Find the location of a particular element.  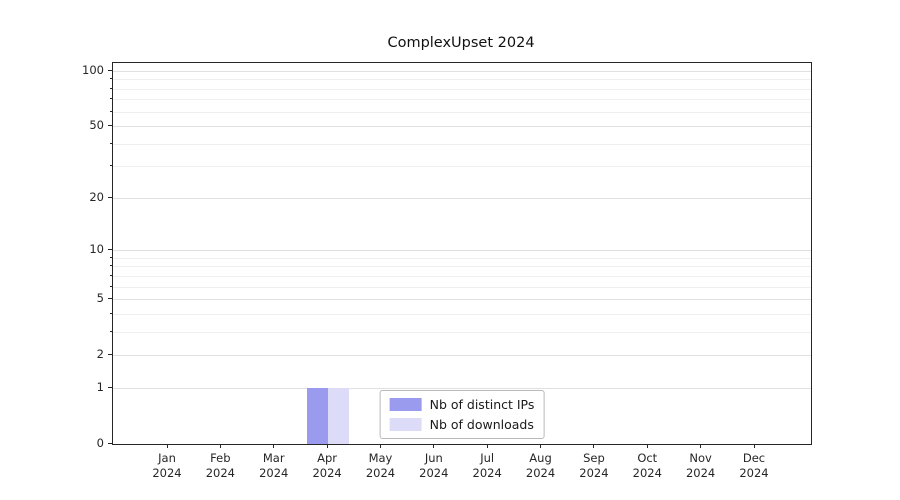

x-tick-label: Jan 2024 is located at coordinates (167, 466).